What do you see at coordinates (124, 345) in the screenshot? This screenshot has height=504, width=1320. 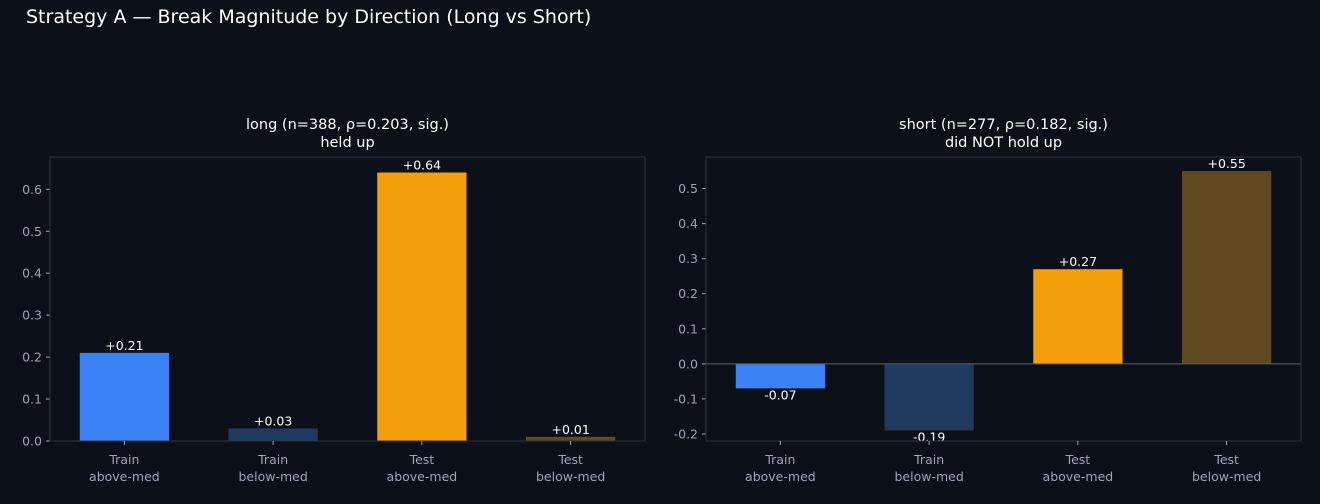 I see `data-label: +0.21` at bounding box center [124, 345].